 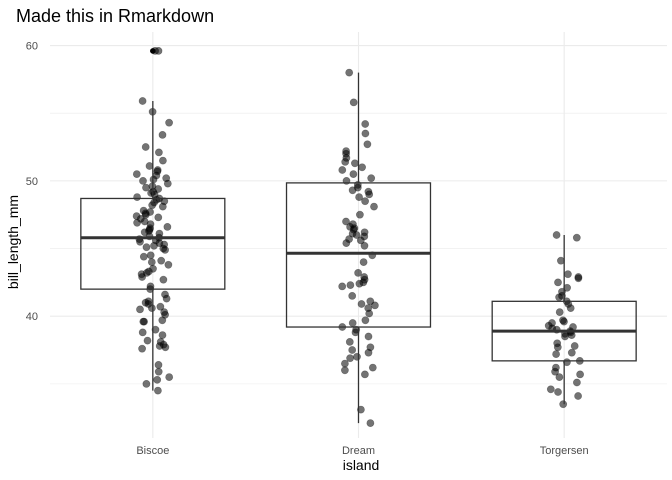 What do you see at coordinates (115, 16) in the screenshot?
I see `chart-title: Made this in Rmarkdown` at bounding box center [115, 16].